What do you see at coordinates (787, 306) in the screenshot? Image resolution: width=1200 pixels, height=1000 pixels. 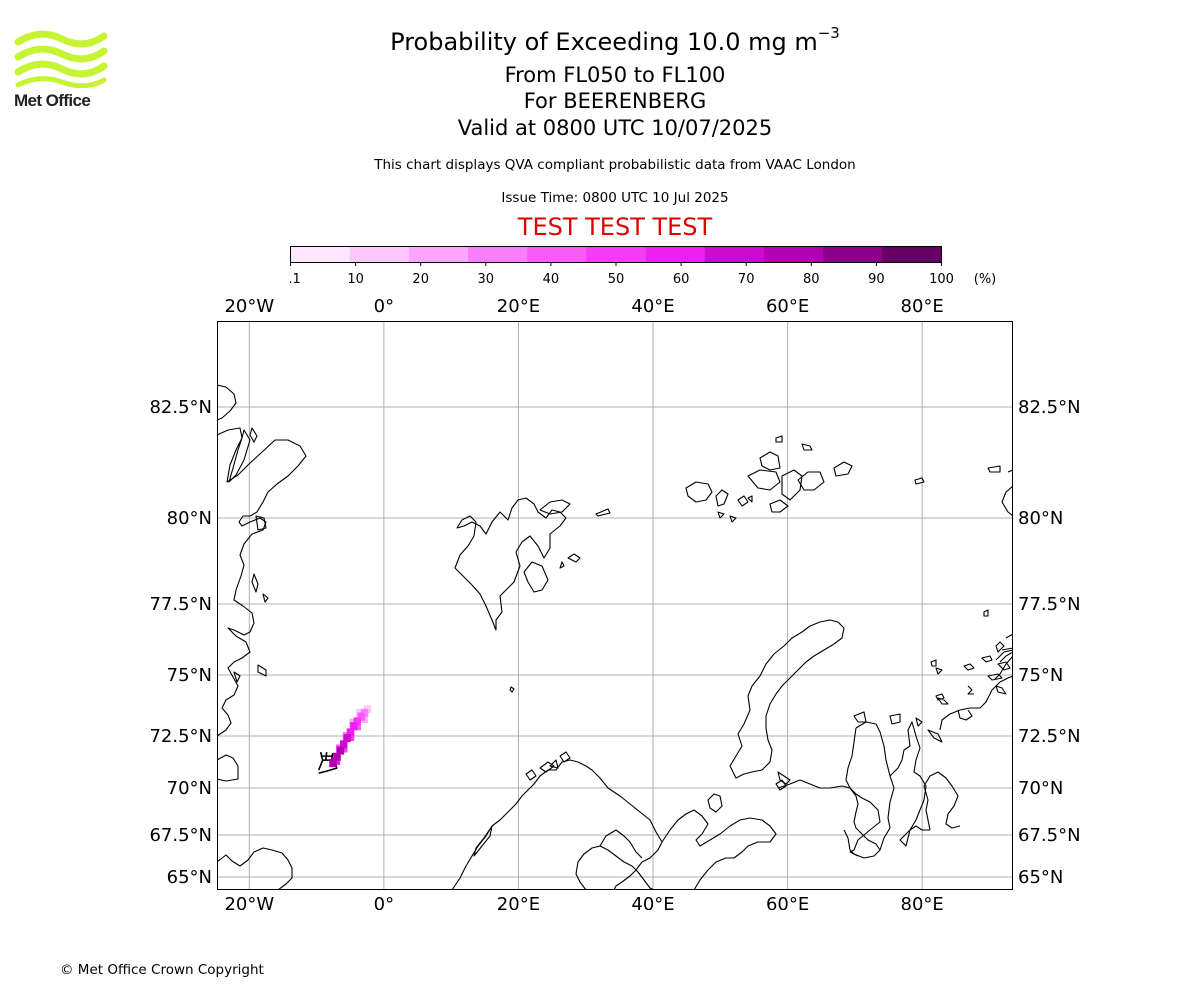 I see `longitude-label-top: 60°E` at bounding box center [787, 306].